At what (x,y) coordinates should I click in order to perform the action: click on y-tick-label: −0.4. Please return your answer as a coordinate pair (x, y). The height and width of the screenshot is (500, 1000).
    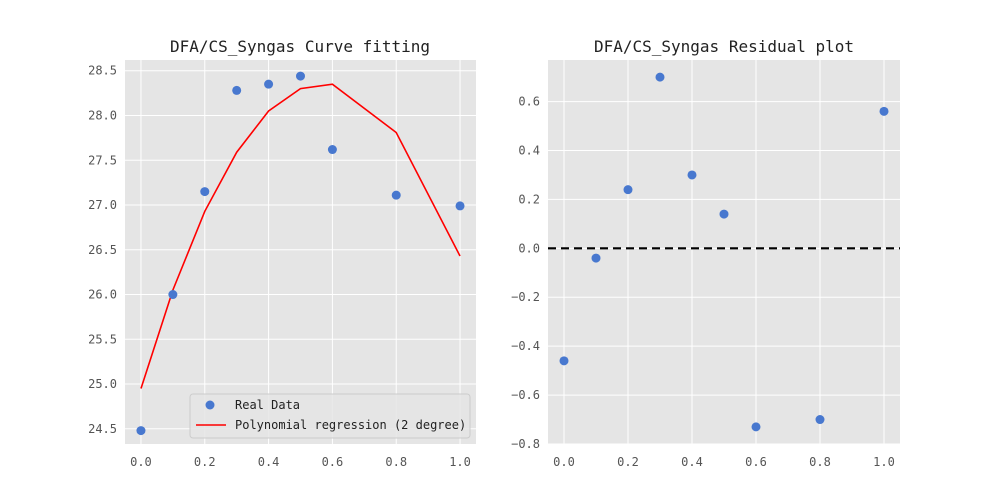
    Looking at the image, I should click on (525, 346).